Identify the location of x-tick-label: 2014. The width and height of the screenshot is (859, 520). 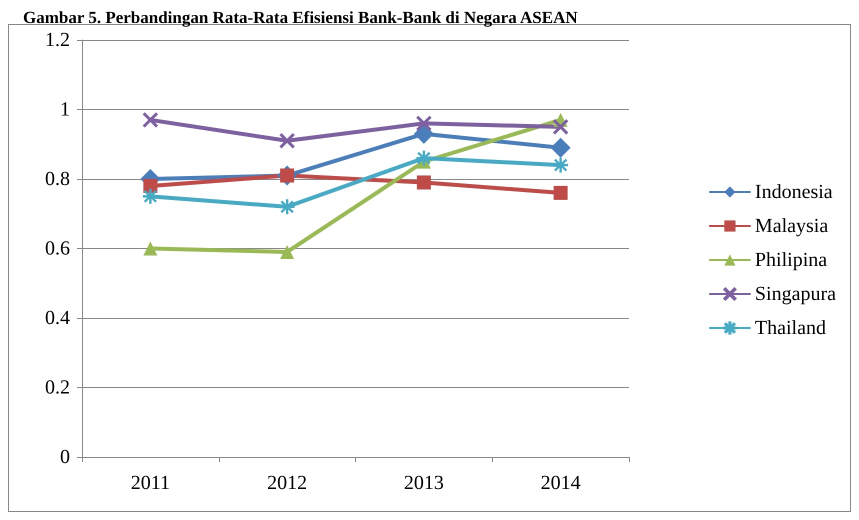
(560, 483).